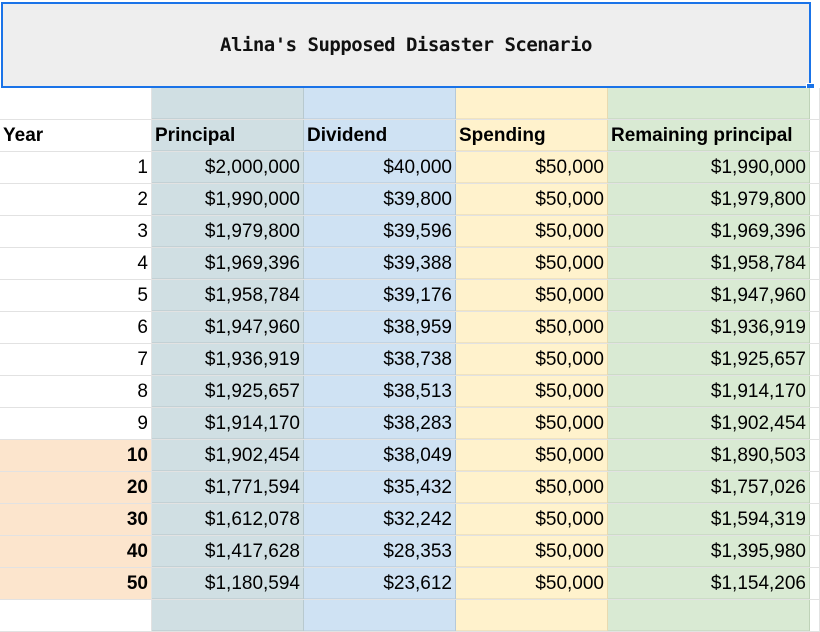  What do you see at coordinates (709, 359) in the screenshot?
I see `remaining-principal-cell: $1,925,657` at bounding box center [709, 359].